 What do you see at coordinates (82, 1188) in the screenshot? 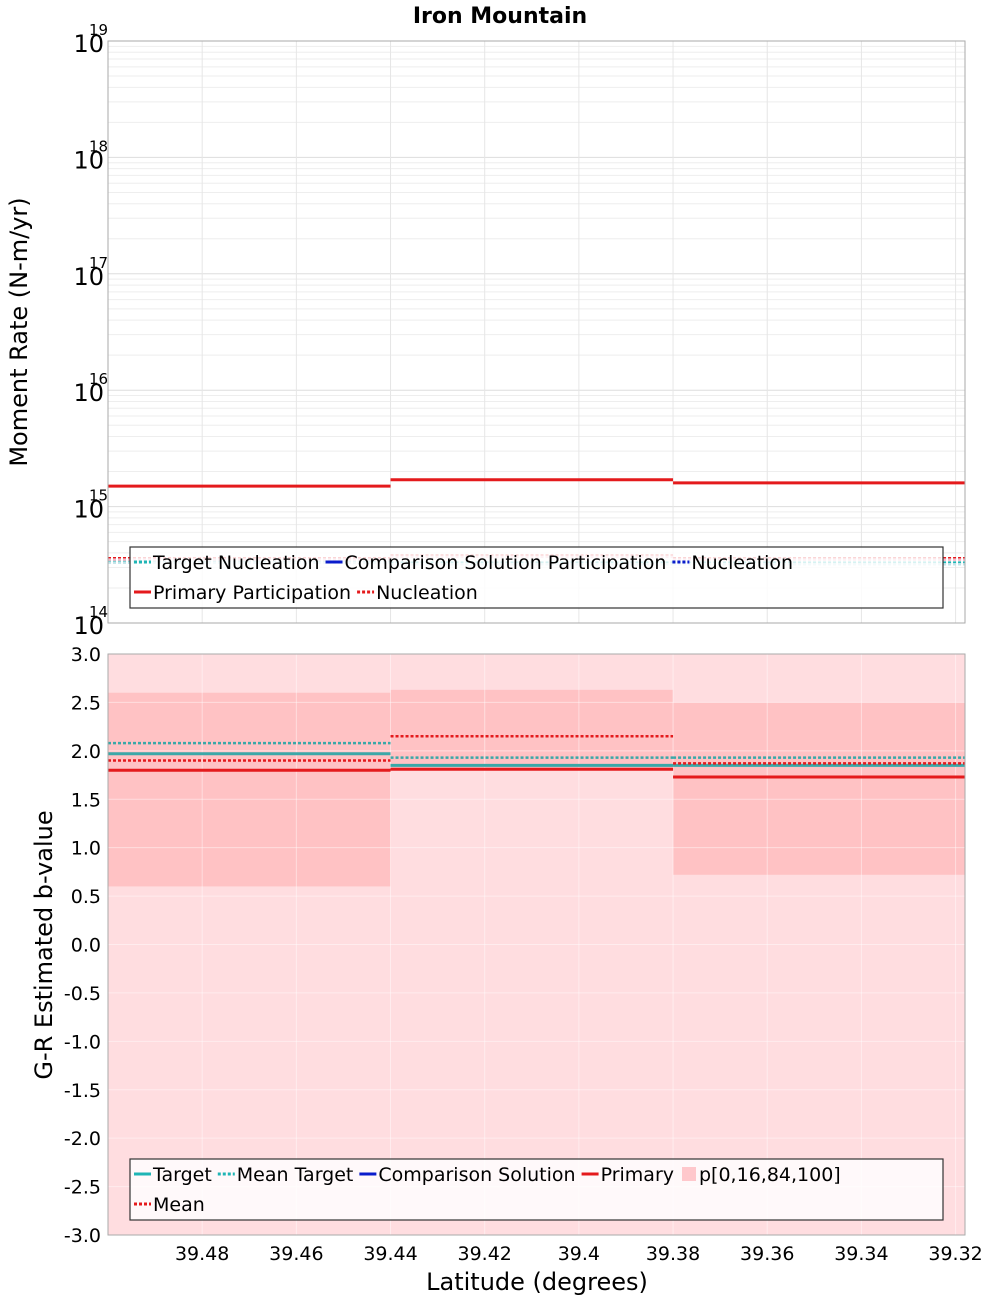
I see `bottom-y-tick-label: -2.5` at bounding box center [82, 1188].